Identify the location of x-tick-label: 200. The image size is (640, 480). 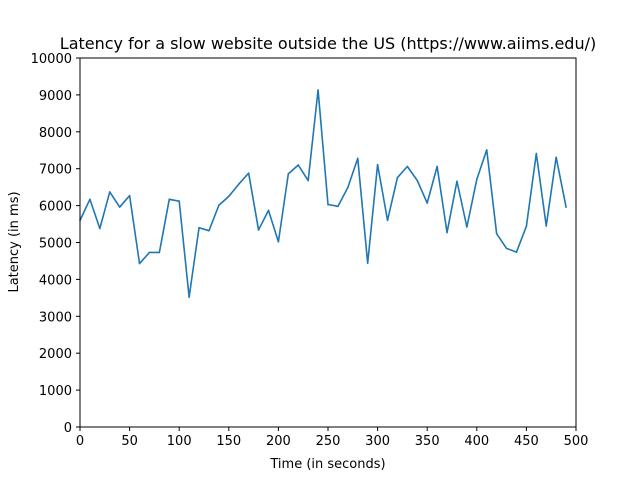
(278, 441).